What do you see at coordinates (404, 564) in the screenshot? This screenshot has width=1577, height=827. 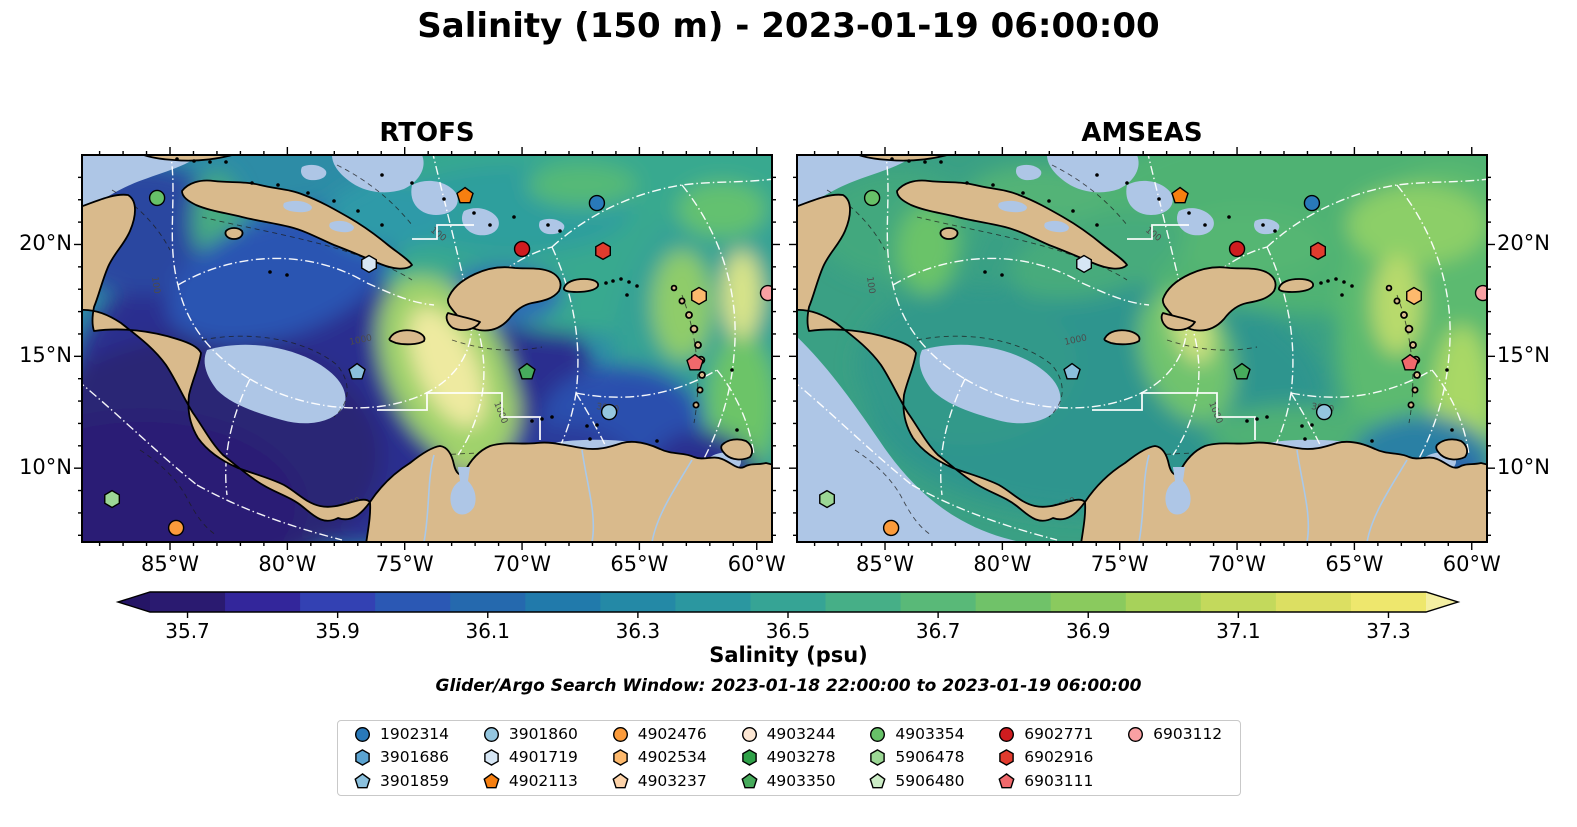 I see `rtofs-xtick-75: 75°W` at bounding box center [404, 564].